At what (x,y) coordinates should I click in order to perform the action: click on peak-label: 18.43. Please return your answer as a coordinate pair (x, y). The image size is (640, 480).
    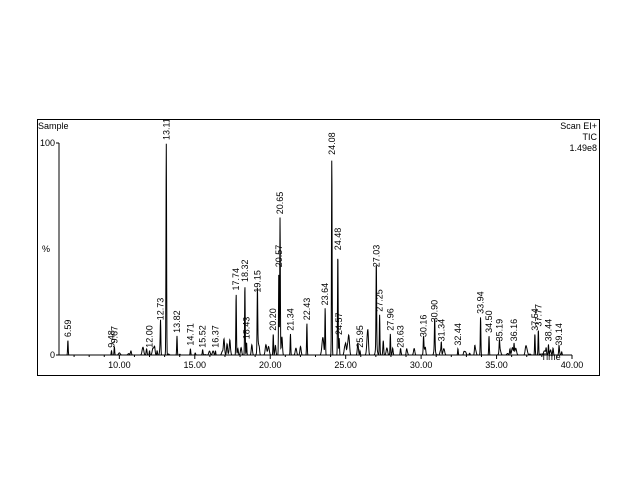
    Looking at the image, I should click on (247, 328).